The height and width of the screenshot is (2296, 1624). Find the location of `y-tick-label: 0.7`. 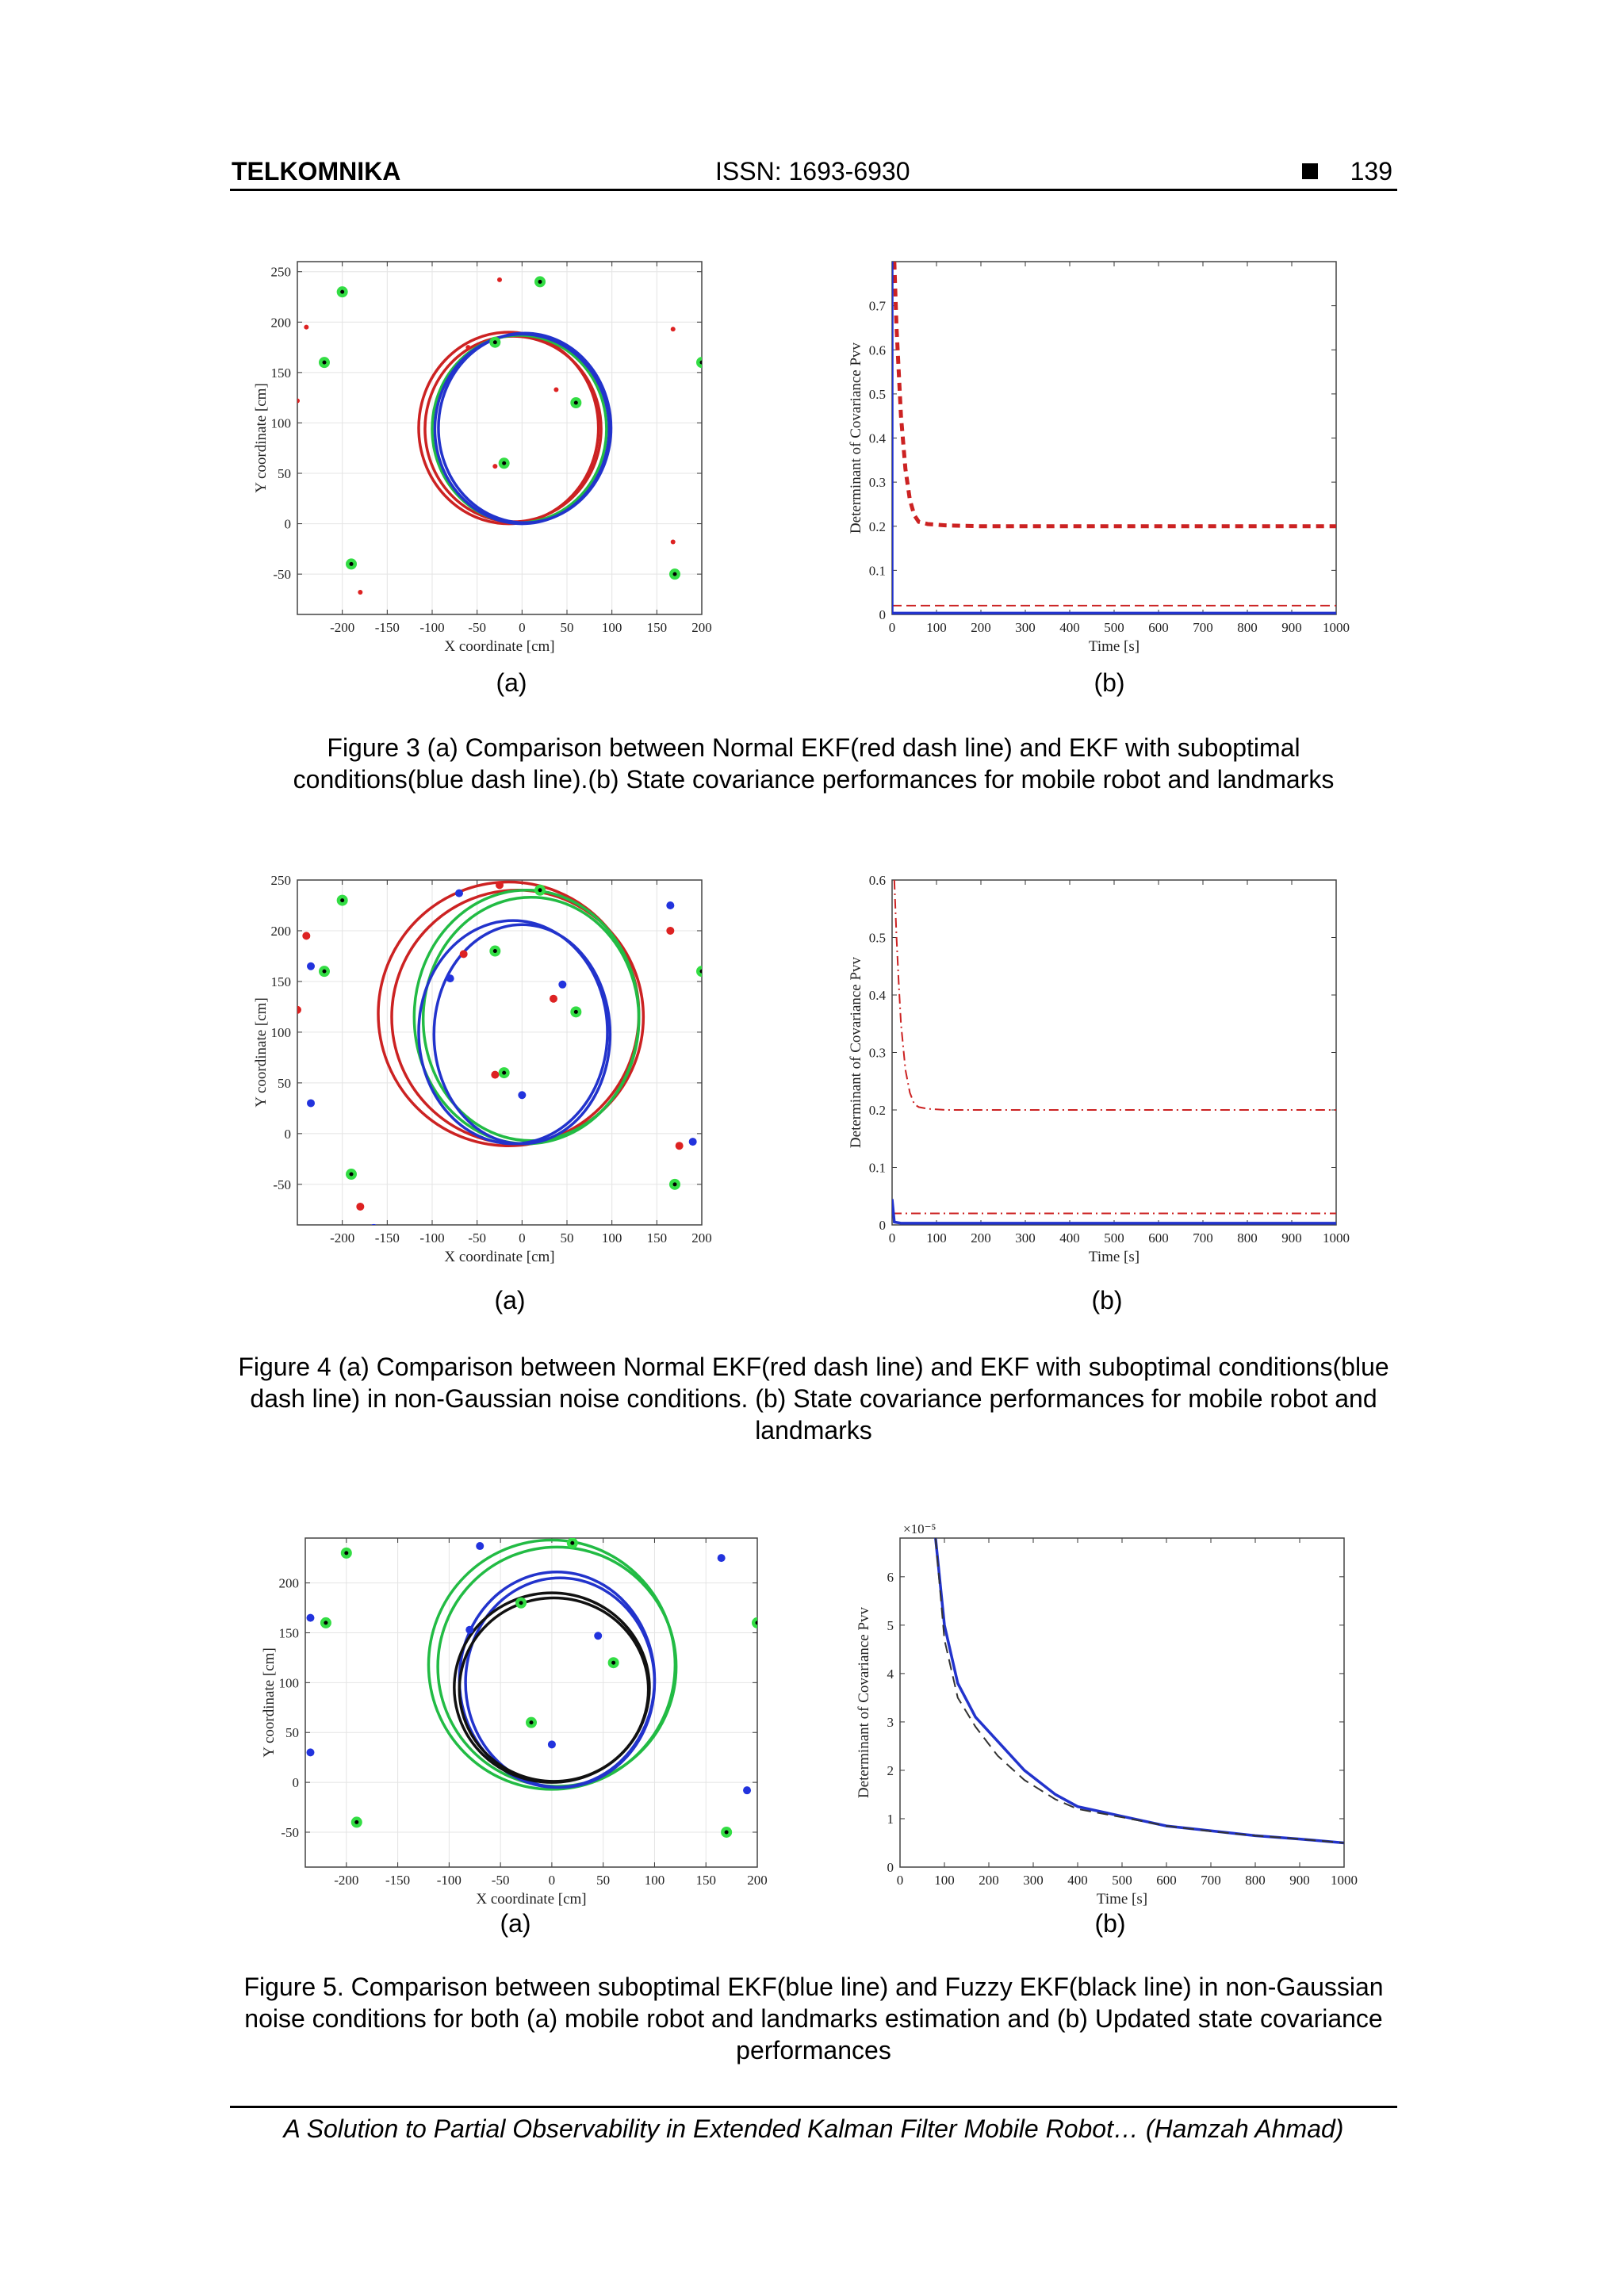

y-tick-label: 0.7 is located at coordinates (878, 306).